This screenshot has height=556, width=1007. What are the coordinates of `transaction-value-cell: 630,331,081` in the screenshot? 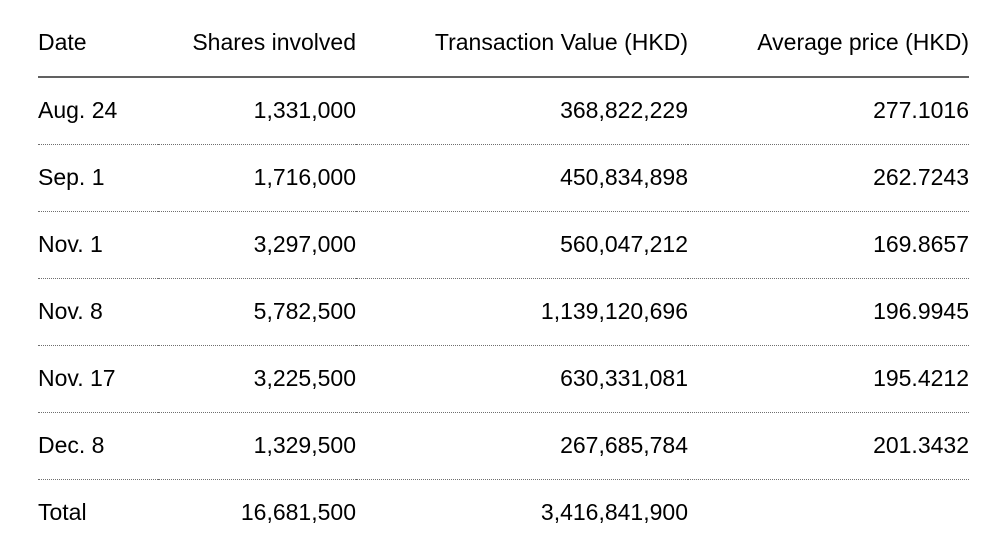 It's located at (522, 379).